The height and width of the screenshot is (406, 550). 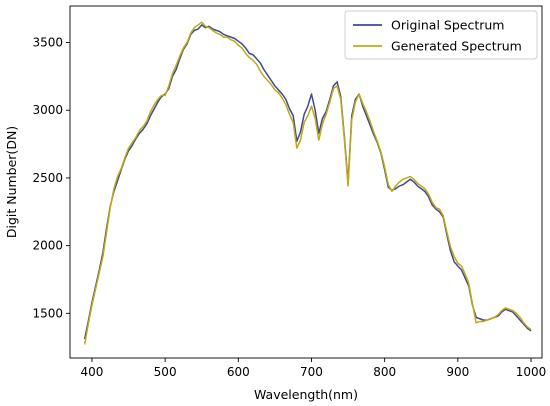 I want to click on y-tick-label: 3000, so click(x=47, y=110).